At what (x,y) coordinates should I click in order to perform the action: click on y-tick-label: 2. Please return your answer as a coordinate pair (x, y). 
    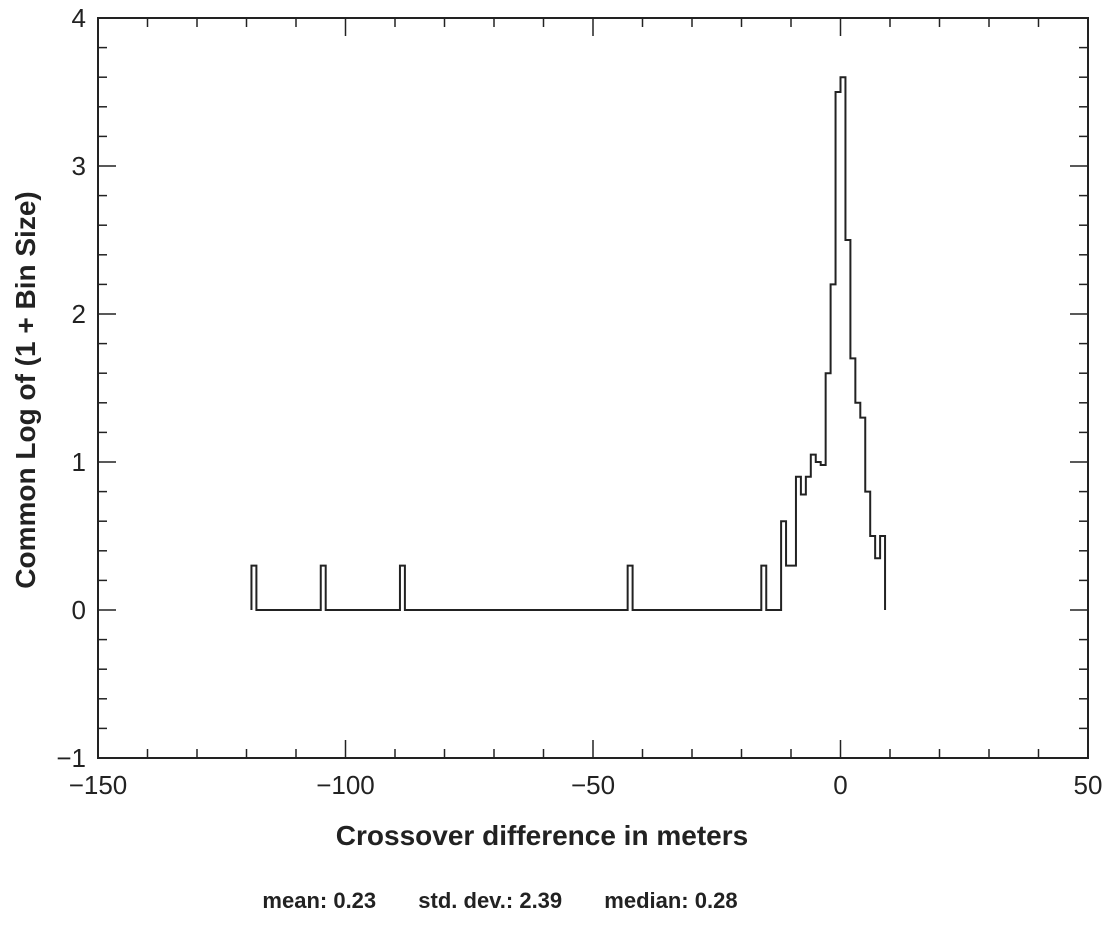
    Looking at the image, I should click on (79, 314).